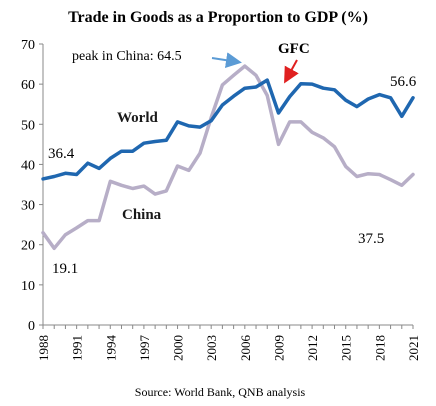  What do you see at coordinates (226, 60) in the screenshot?
I see `peak-arrow` at bounding box center [226, 60].